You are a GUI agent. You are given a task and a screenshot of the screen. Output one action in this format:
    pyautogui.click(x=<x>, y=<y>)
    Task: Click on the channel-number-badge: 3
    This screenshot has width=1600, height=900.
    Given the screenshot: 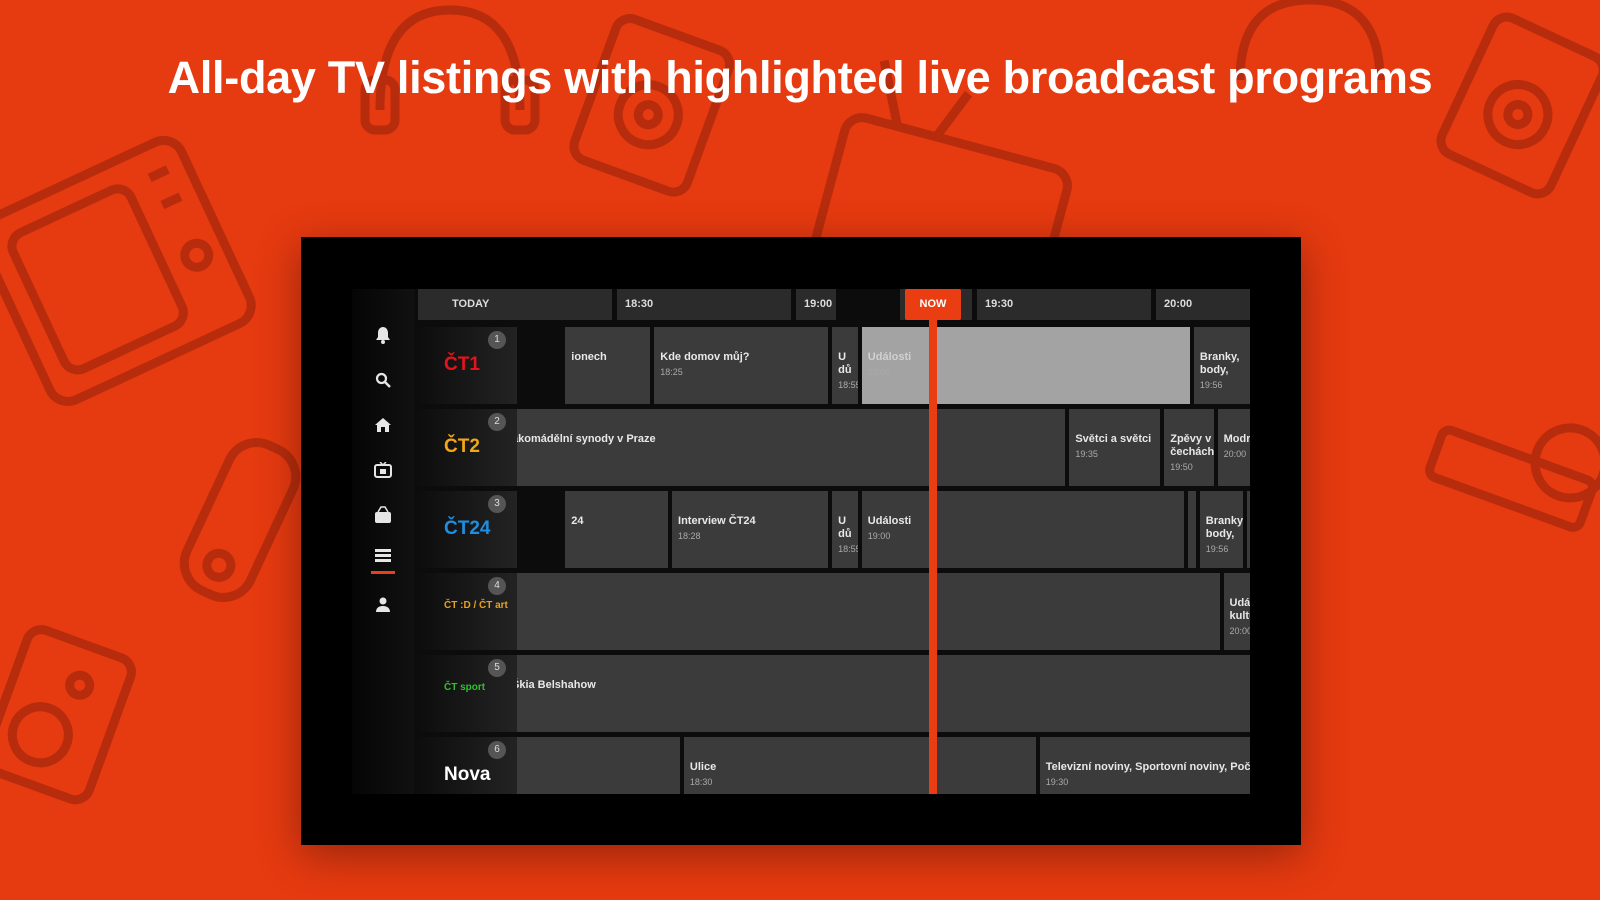 What is the action you would take?
    pyautogui.click(x=497, y=504)
    